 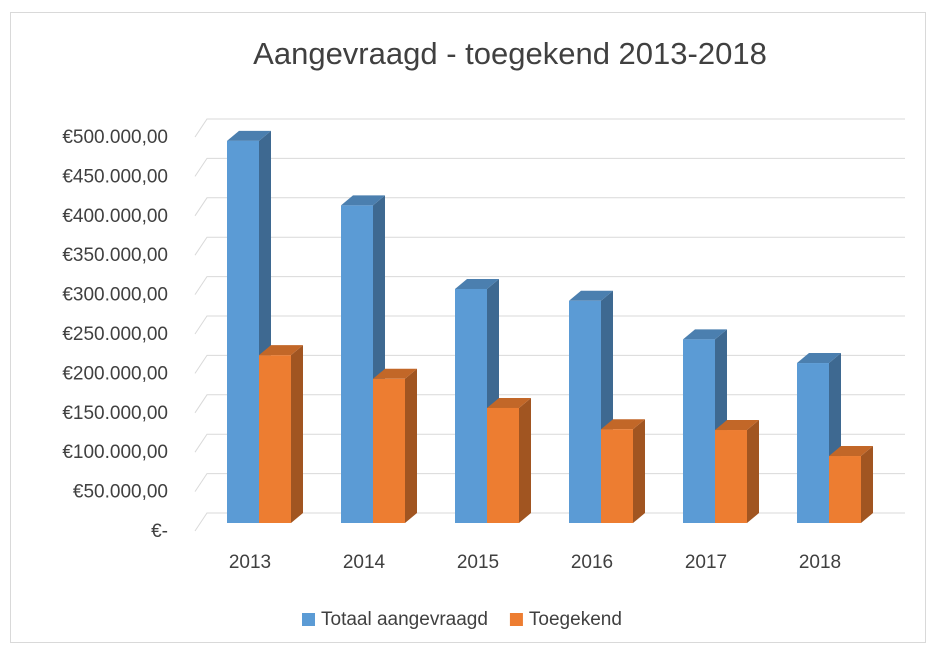 What do you see at coordinates (404, 619) in the screenshot?
I see `legend-label: Totaal aangevraagd` at bounding box center [404, 619].